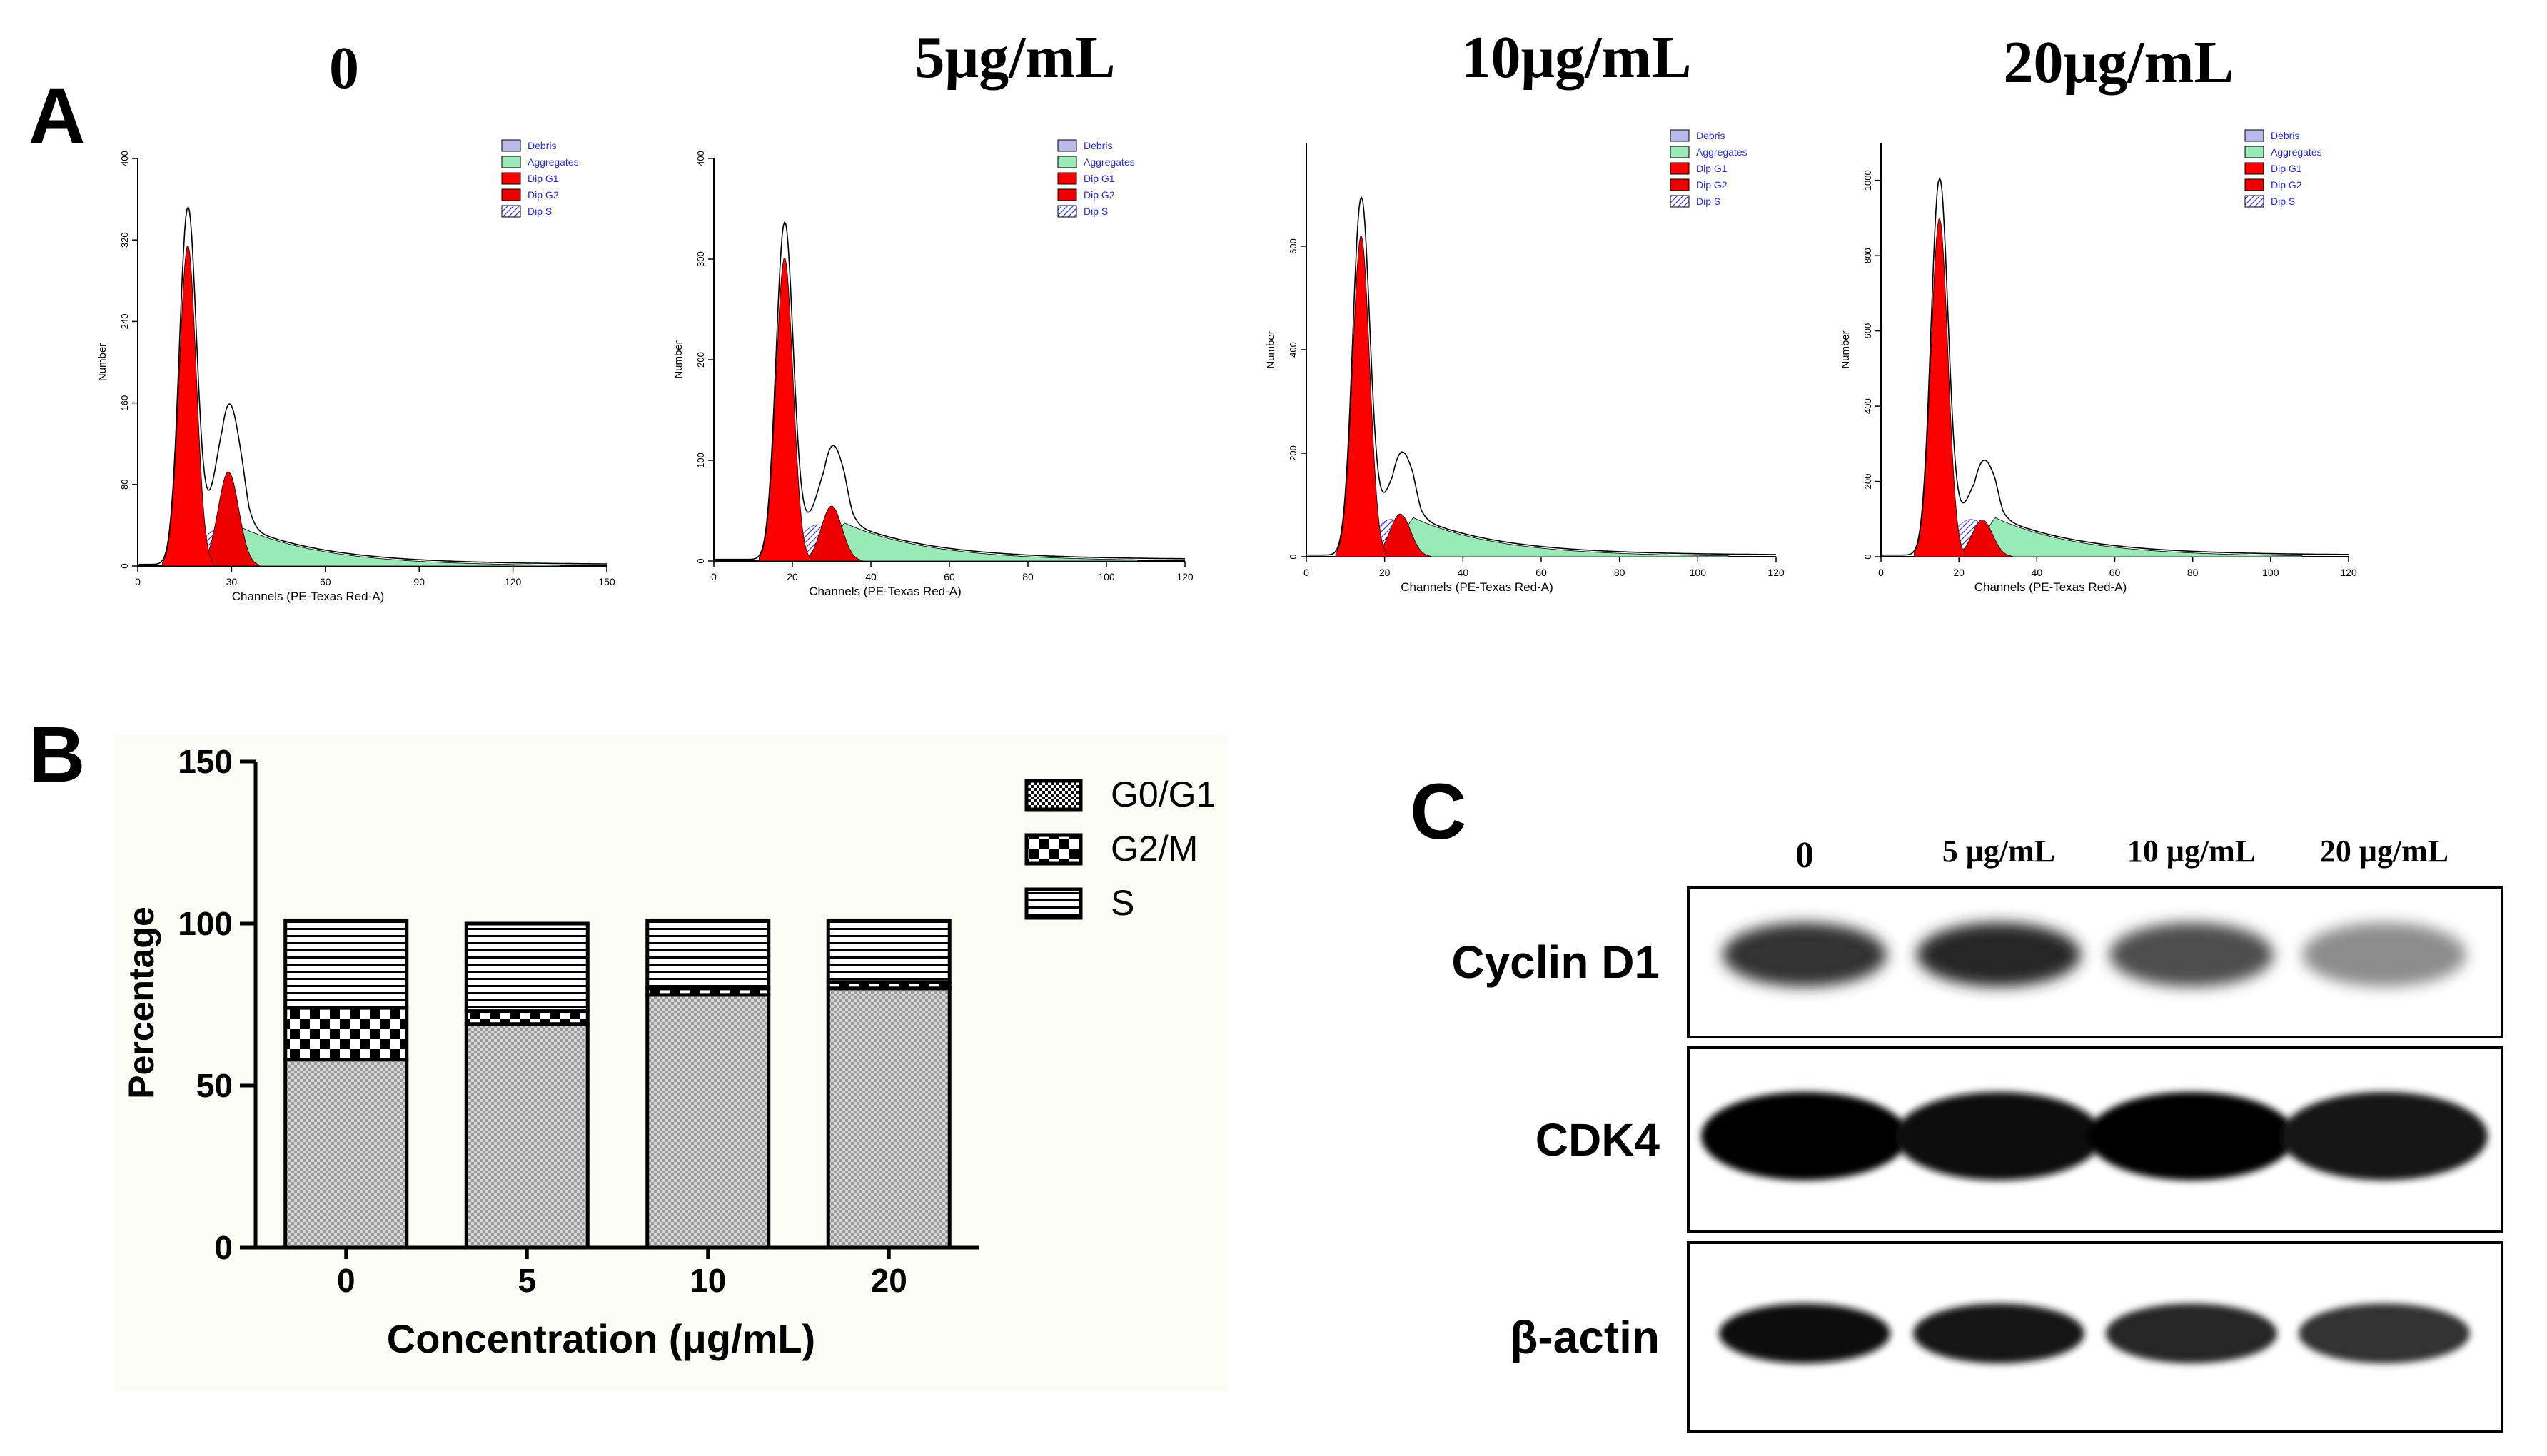  Describe the element at coordinates (2193, 572) in the screenshot. I see `x-tick-label: 80` at that location.